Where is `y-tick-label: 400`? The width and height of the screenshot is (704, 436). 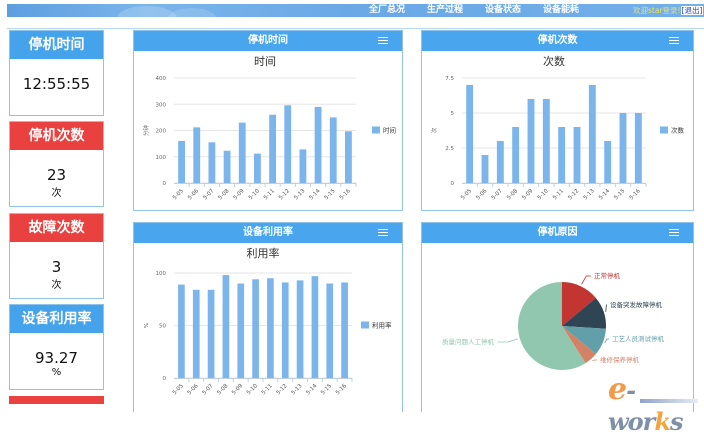
y-tick-label: 400 is located at coordinates (161, 79).